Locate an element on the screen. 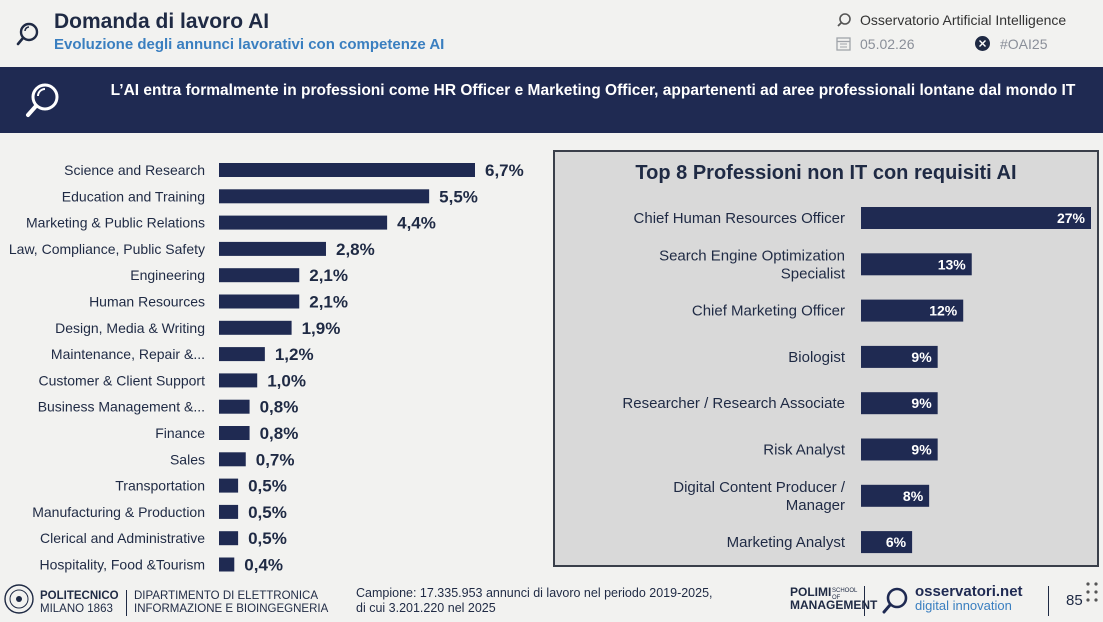 The image size is (1103, 622). profession-label: Marketing Analyst is located at coordinates (786, 542).